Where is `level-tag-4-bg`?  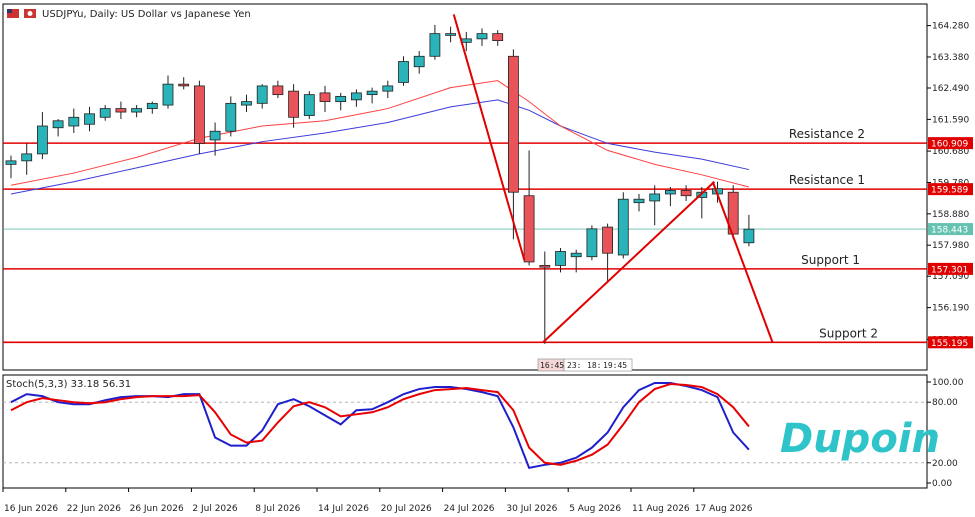
level-tag-4-bg is located at coordinates (950, 342).